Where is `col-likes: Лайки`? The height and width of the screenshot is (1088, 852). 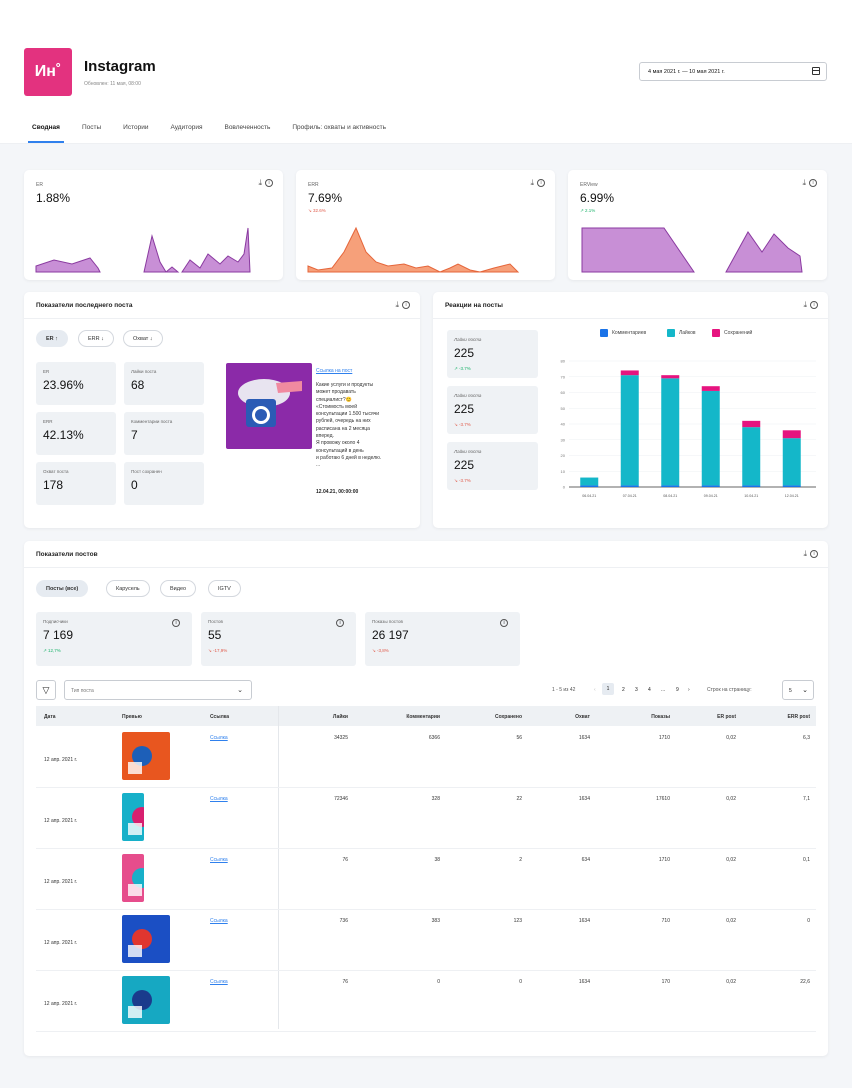
col-likes: Лайки is located at coordinates (340, 717).